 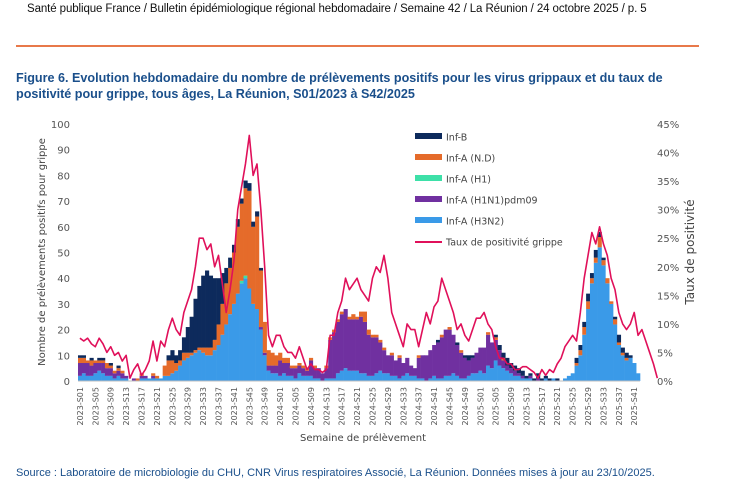 What do you see at coordinates (188, 406) in the screenshot?
I see `x-tick-label: 2023-S29` at bounding box center [188, 406].